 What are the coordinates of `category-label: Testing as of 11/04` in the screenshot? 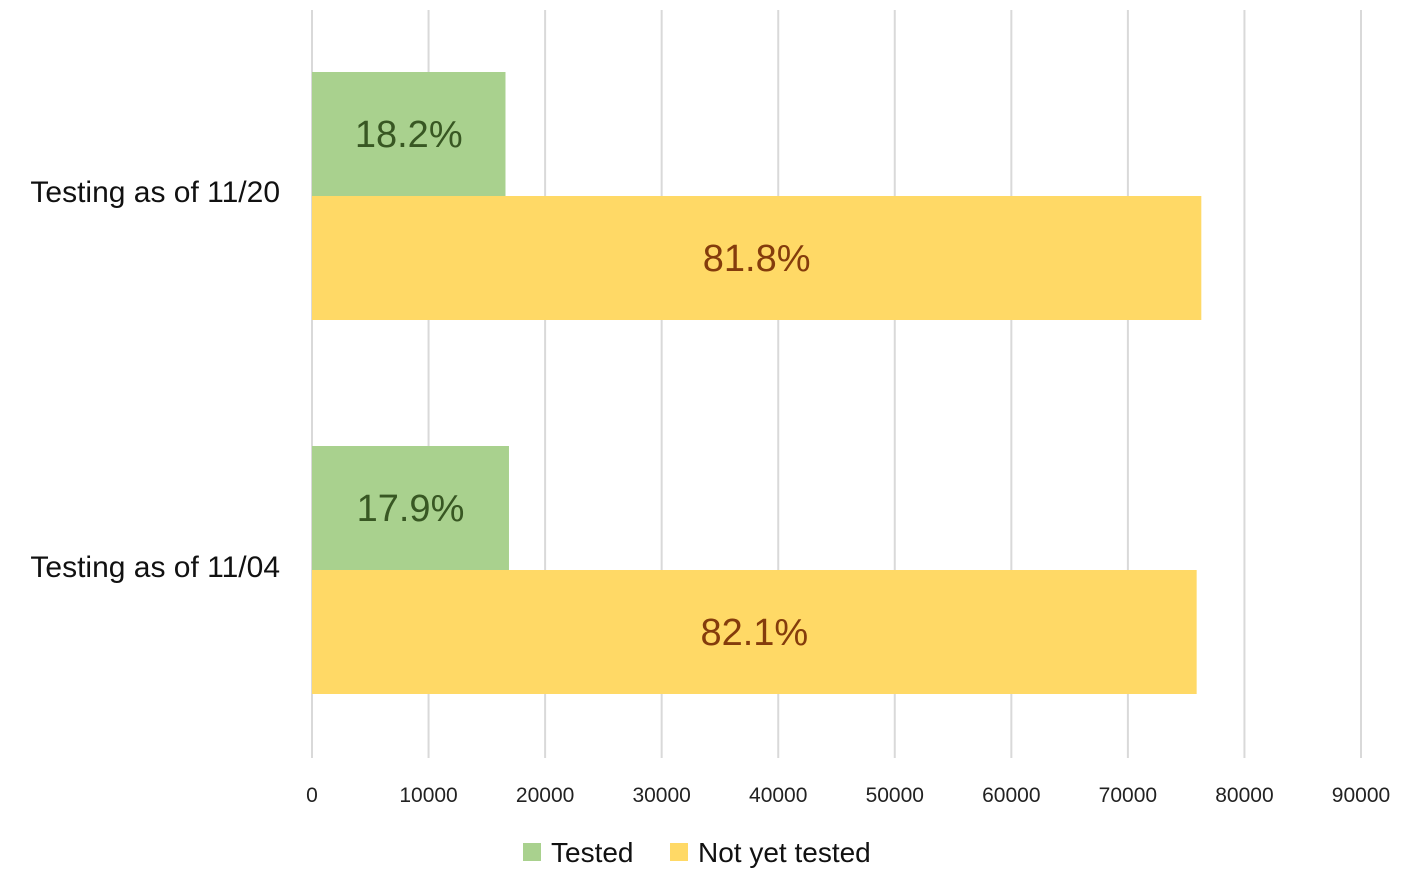 It's located at (155, 567).